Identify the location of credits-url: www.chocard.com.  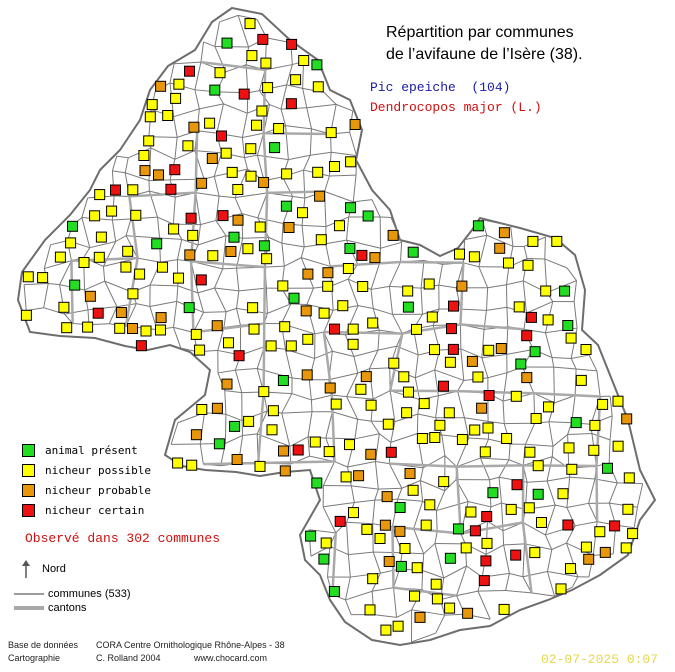
(231, 658).